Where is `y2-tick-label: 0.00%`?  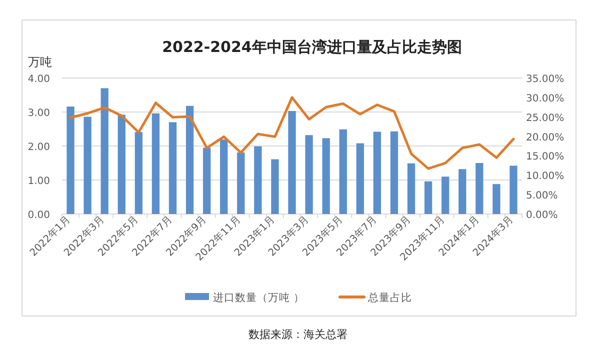 y2-tick-label: 0.00% is located at coordinates (542, 215).